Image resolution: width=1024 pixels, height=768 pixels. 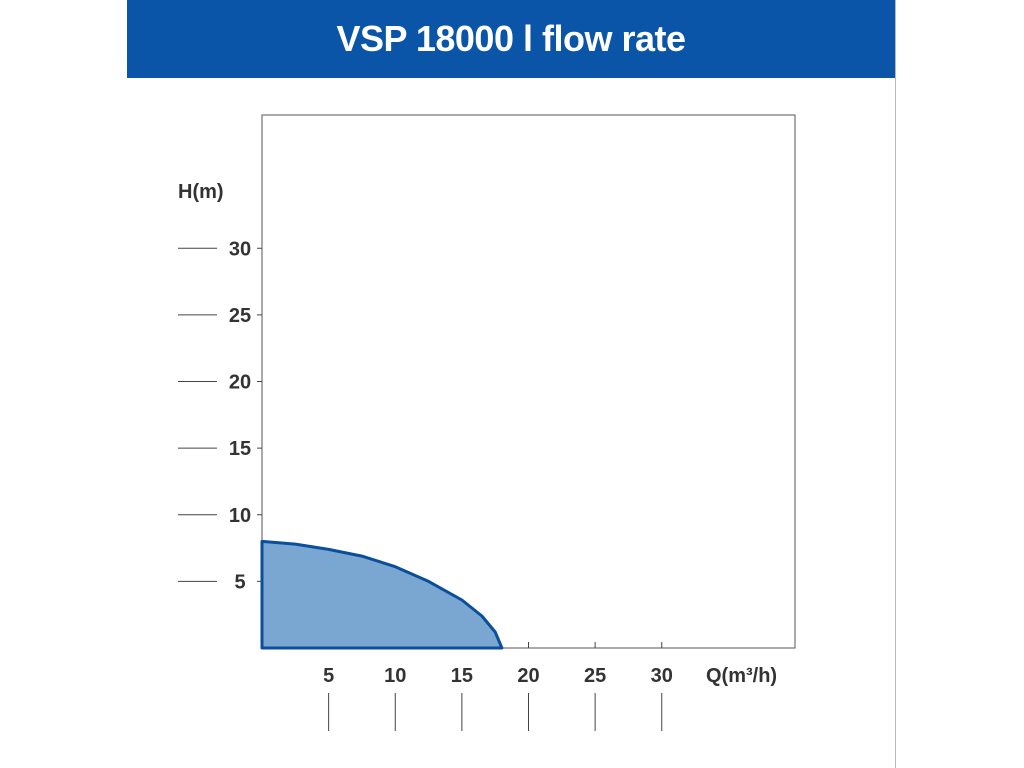 What do you see at coordinates (741, 676) in the screenshot?
I see `x-axis-label: Q(m³/h)` at bounding box center [741, 676].